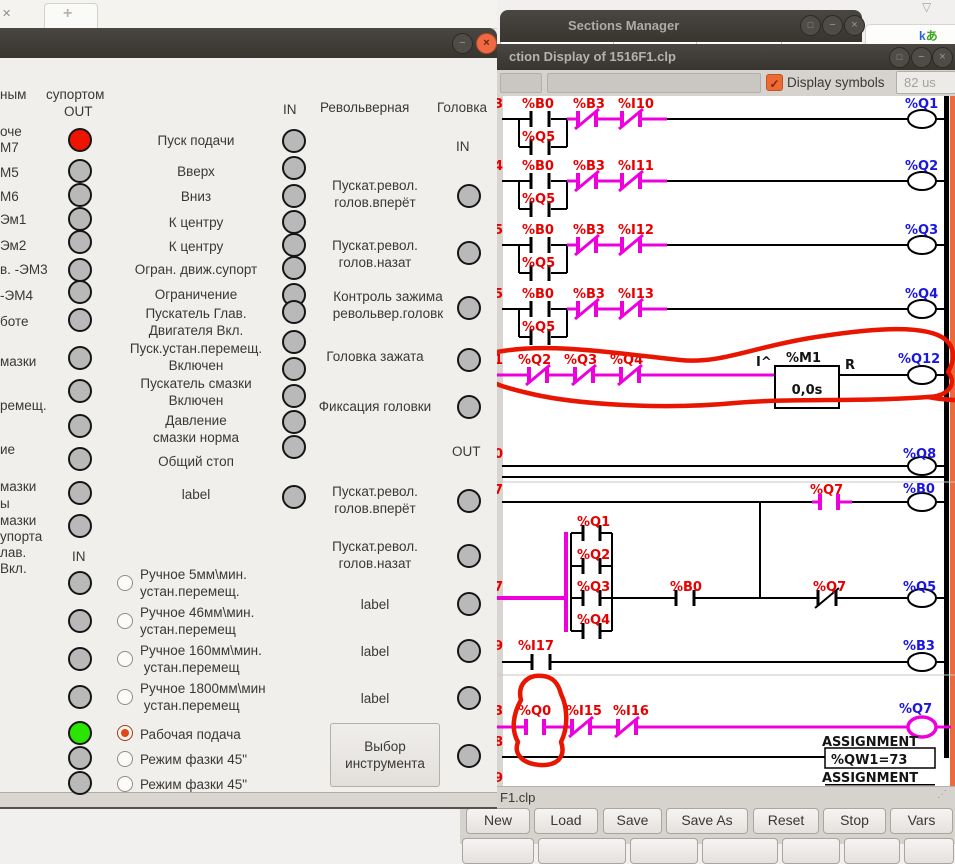  Describe the element at coordinates (248, 43) in the screenshot. I see `control-panel-titlebar: − ×` at that location.